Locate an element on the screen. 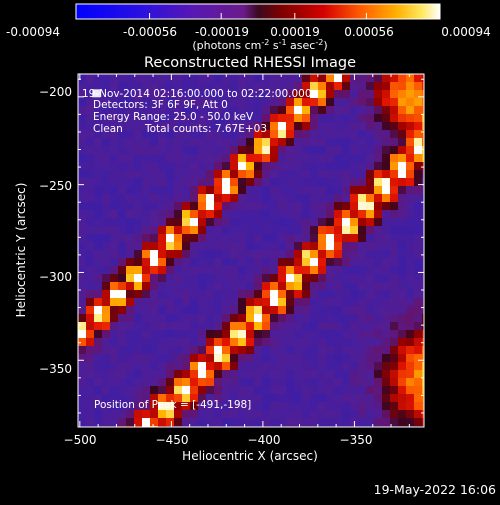  x-tick-label: −350 is located at coordinates (356, 440).